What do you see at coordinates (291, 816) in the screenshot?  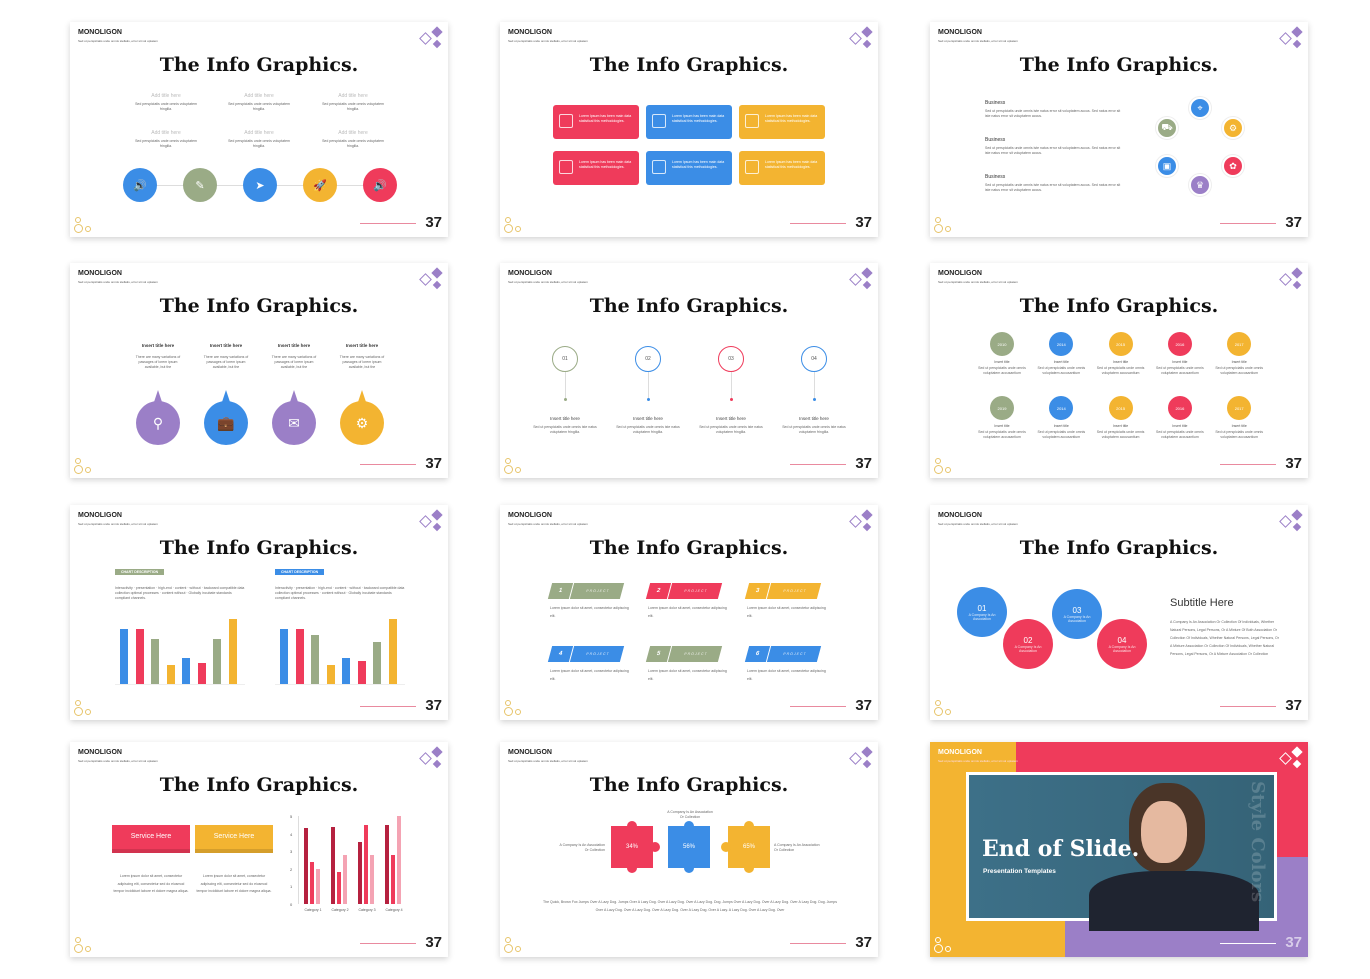 I see `y-tick-label: 5` at bounding box center [291, 816].